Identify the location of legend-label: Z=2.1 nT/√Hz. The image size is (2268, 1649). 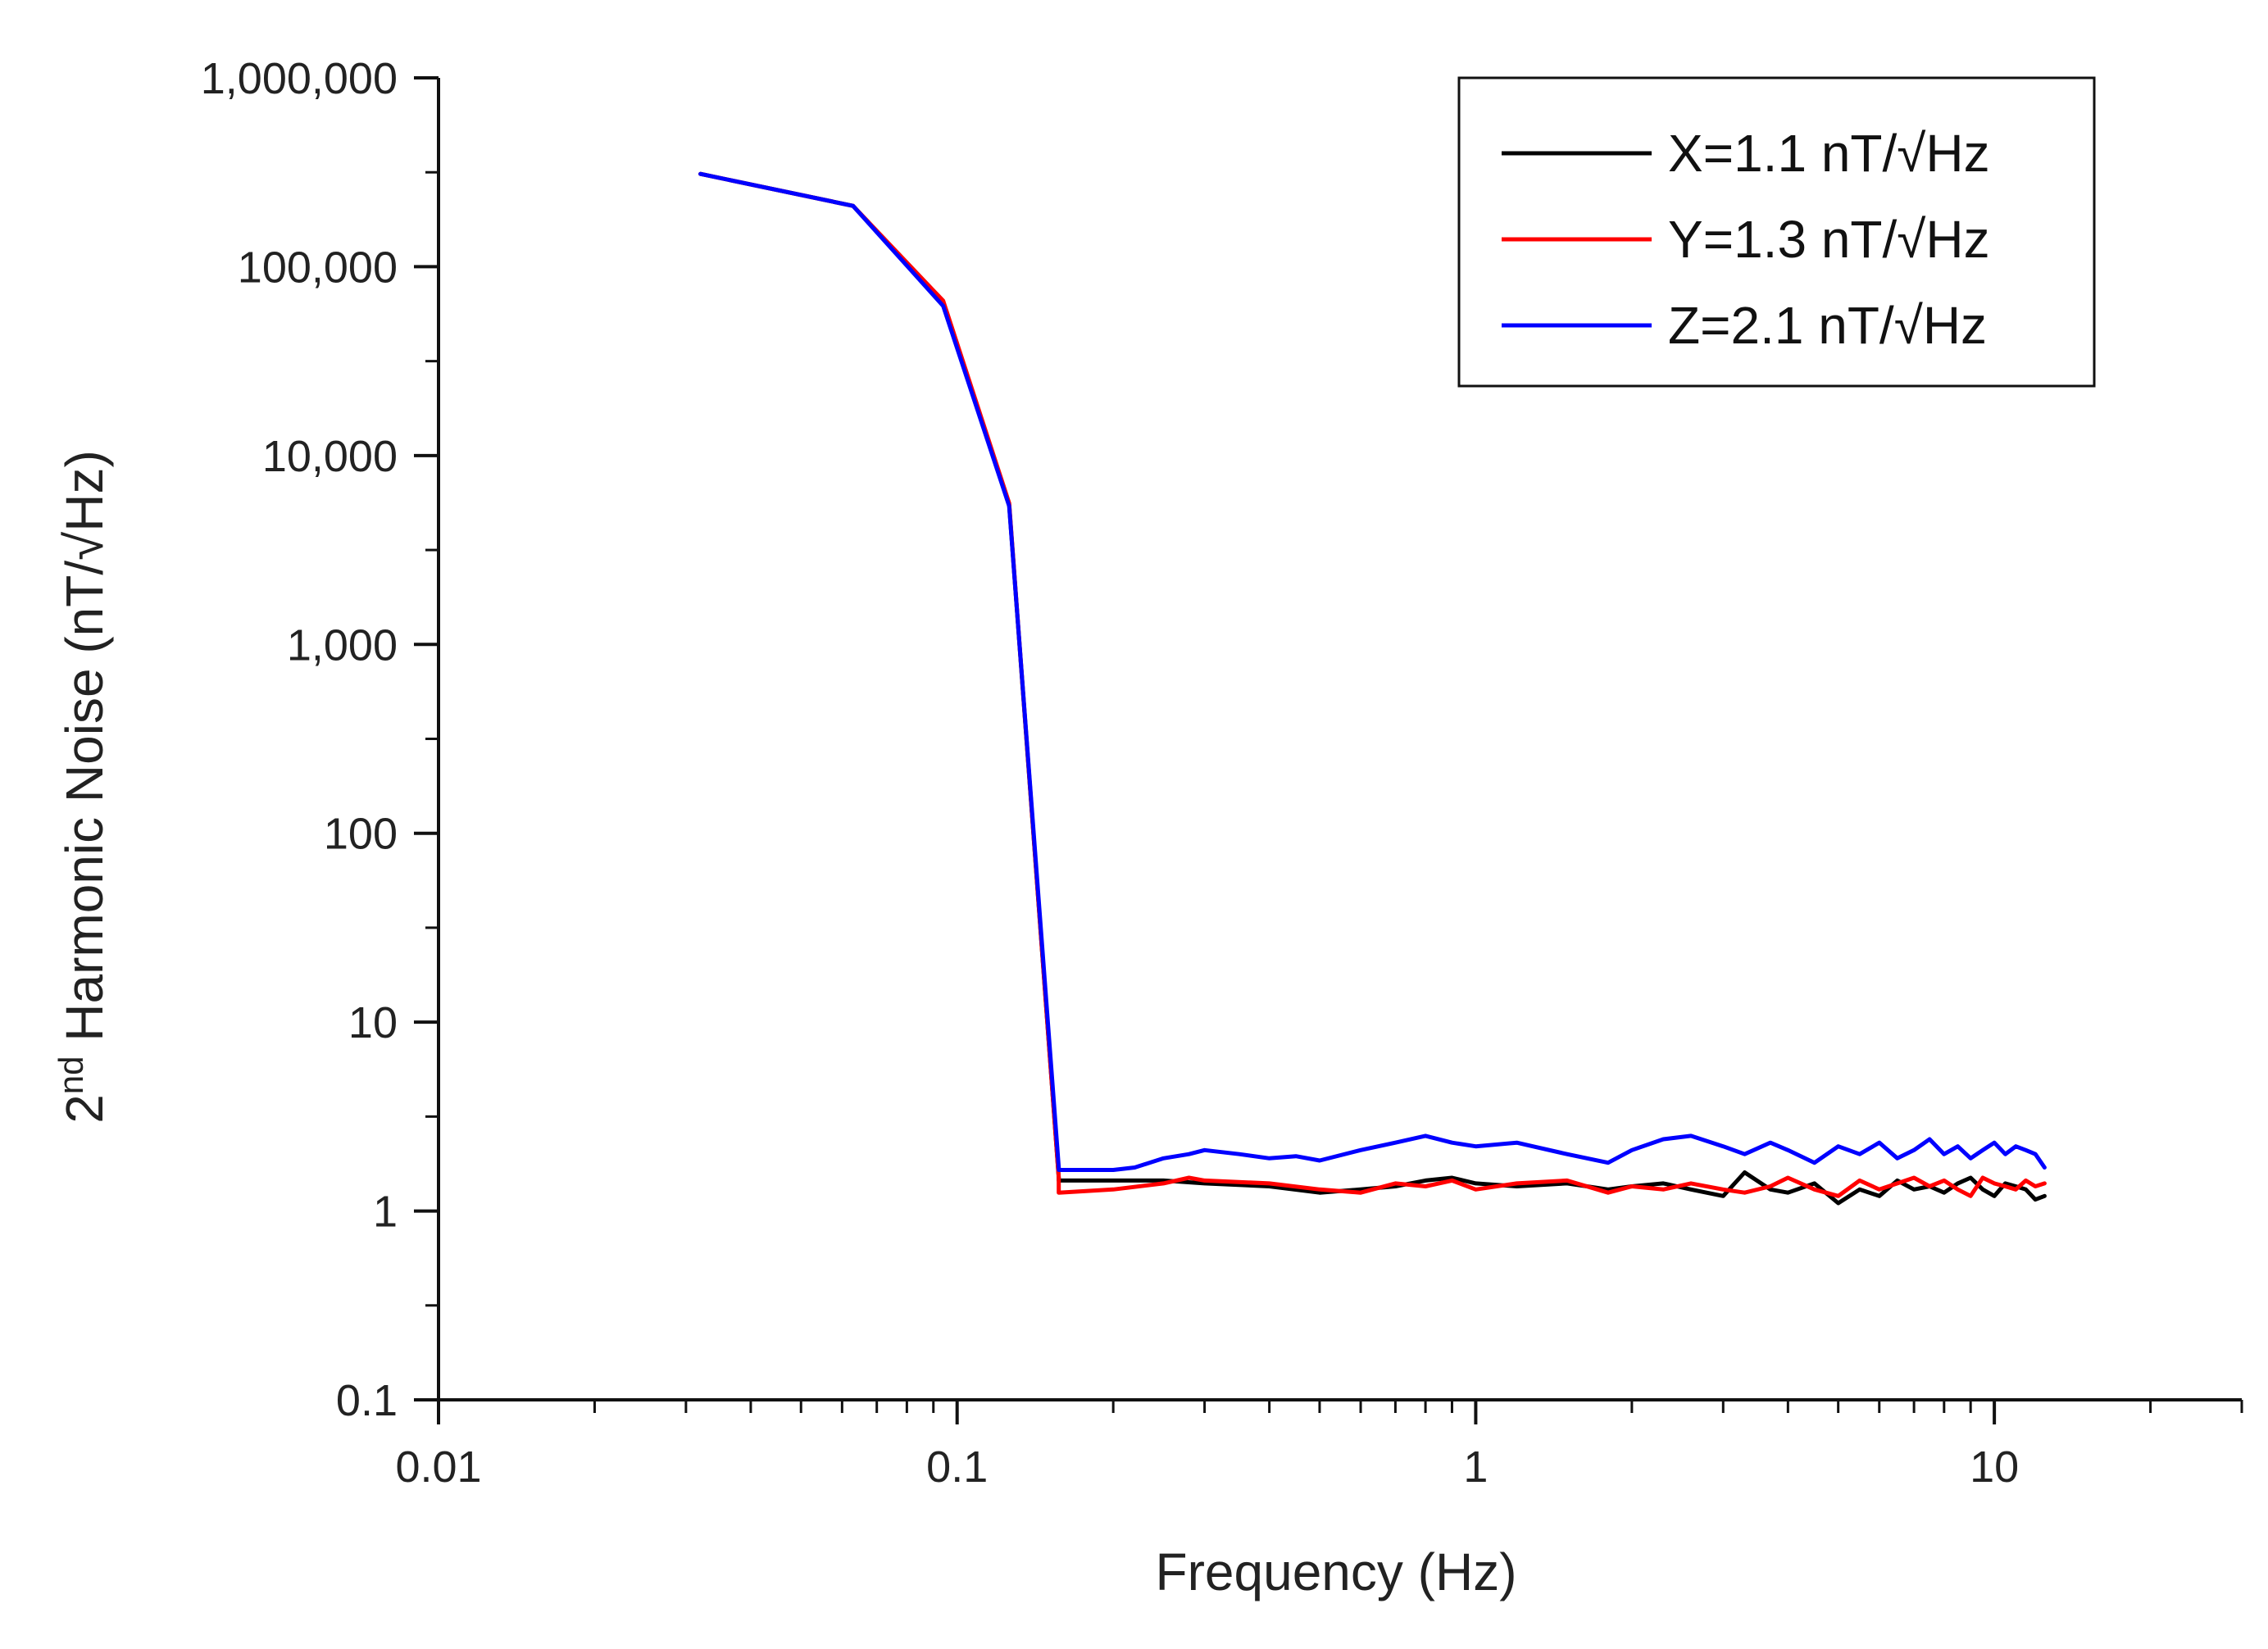
(1828, 326).